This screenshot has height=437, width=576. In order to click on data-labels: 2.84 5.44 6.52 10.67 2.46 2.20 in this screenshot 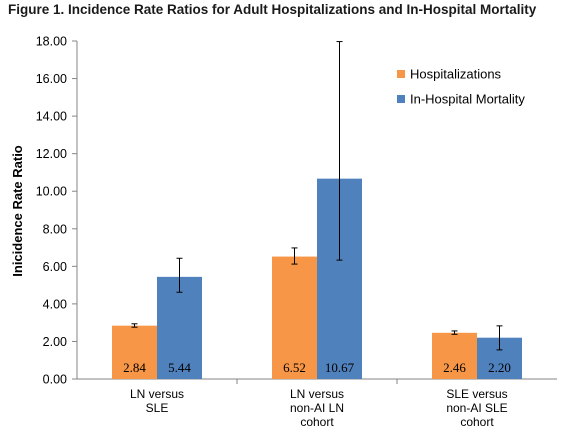, I will do `click(317, 367)`.